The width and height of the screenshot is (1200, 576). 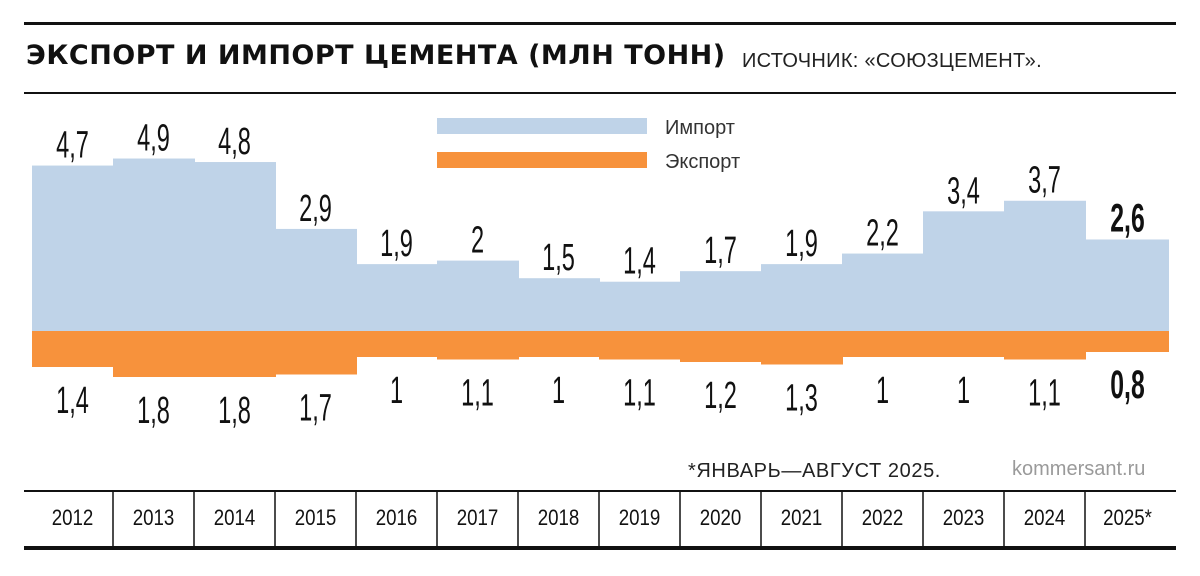 I want to click on export-value-label-2021: 1,3, so click(x=801, y=397).